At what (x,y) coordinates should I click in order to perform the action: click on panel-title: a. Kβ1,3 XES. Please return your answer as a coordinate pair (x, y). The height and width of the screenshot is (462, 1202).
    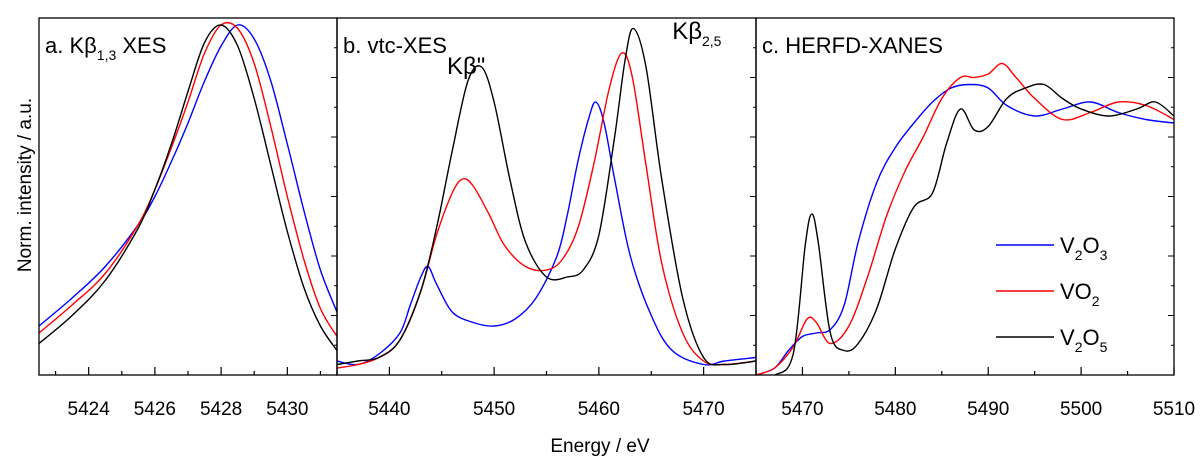
    Looking at the image, I should click on (105, 48).